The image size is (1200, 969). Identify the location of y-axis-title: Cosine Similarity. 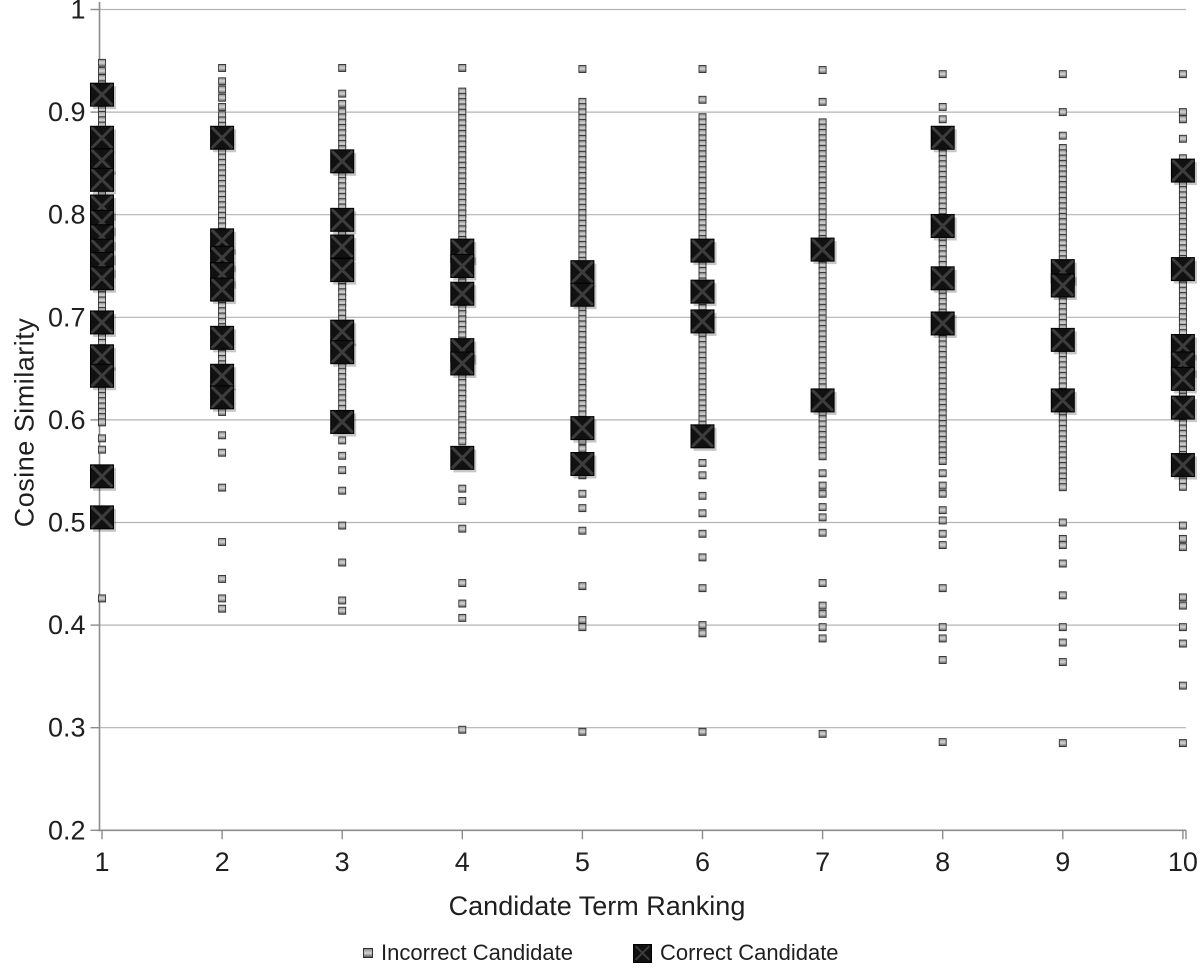
(24, 422).